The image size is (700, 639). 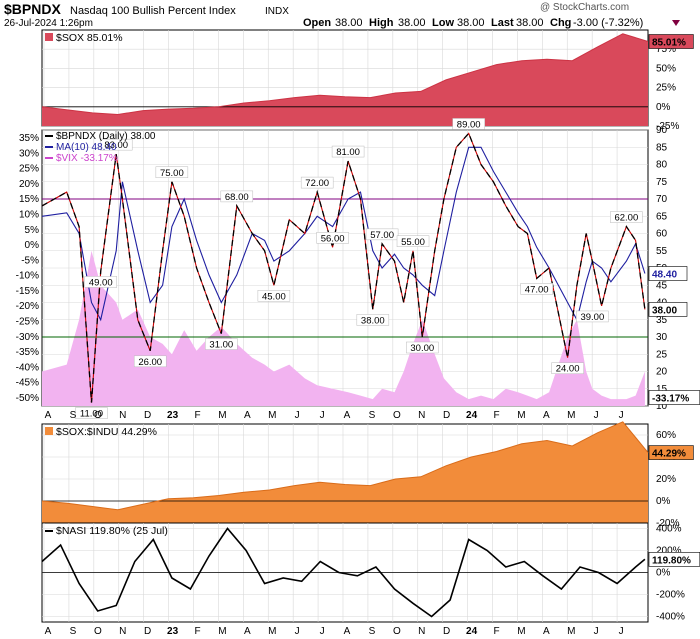 What do you see at coordinates (662, 130) in the screenshot?
I see `bp-y-tick-right: 90` at bounding box center [662, 130].